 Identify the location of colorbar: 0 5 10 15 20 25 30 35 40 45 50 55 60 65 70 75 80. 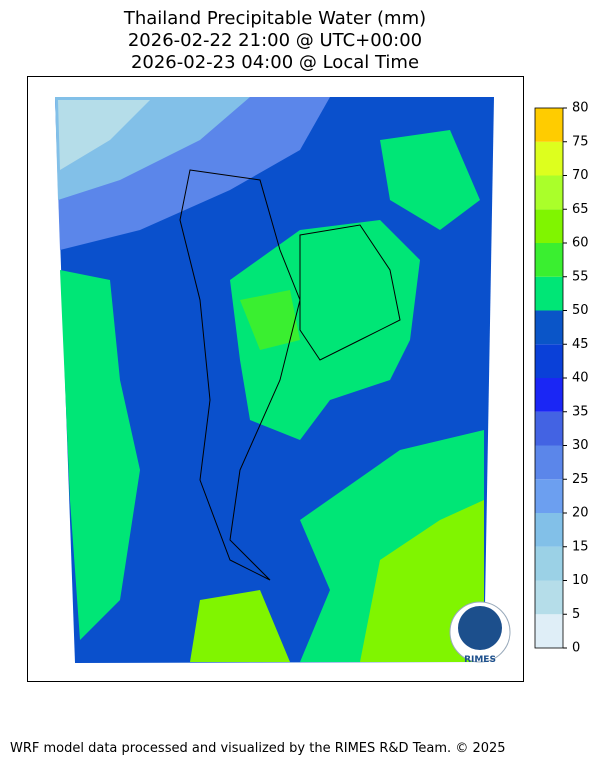
(561, 378).